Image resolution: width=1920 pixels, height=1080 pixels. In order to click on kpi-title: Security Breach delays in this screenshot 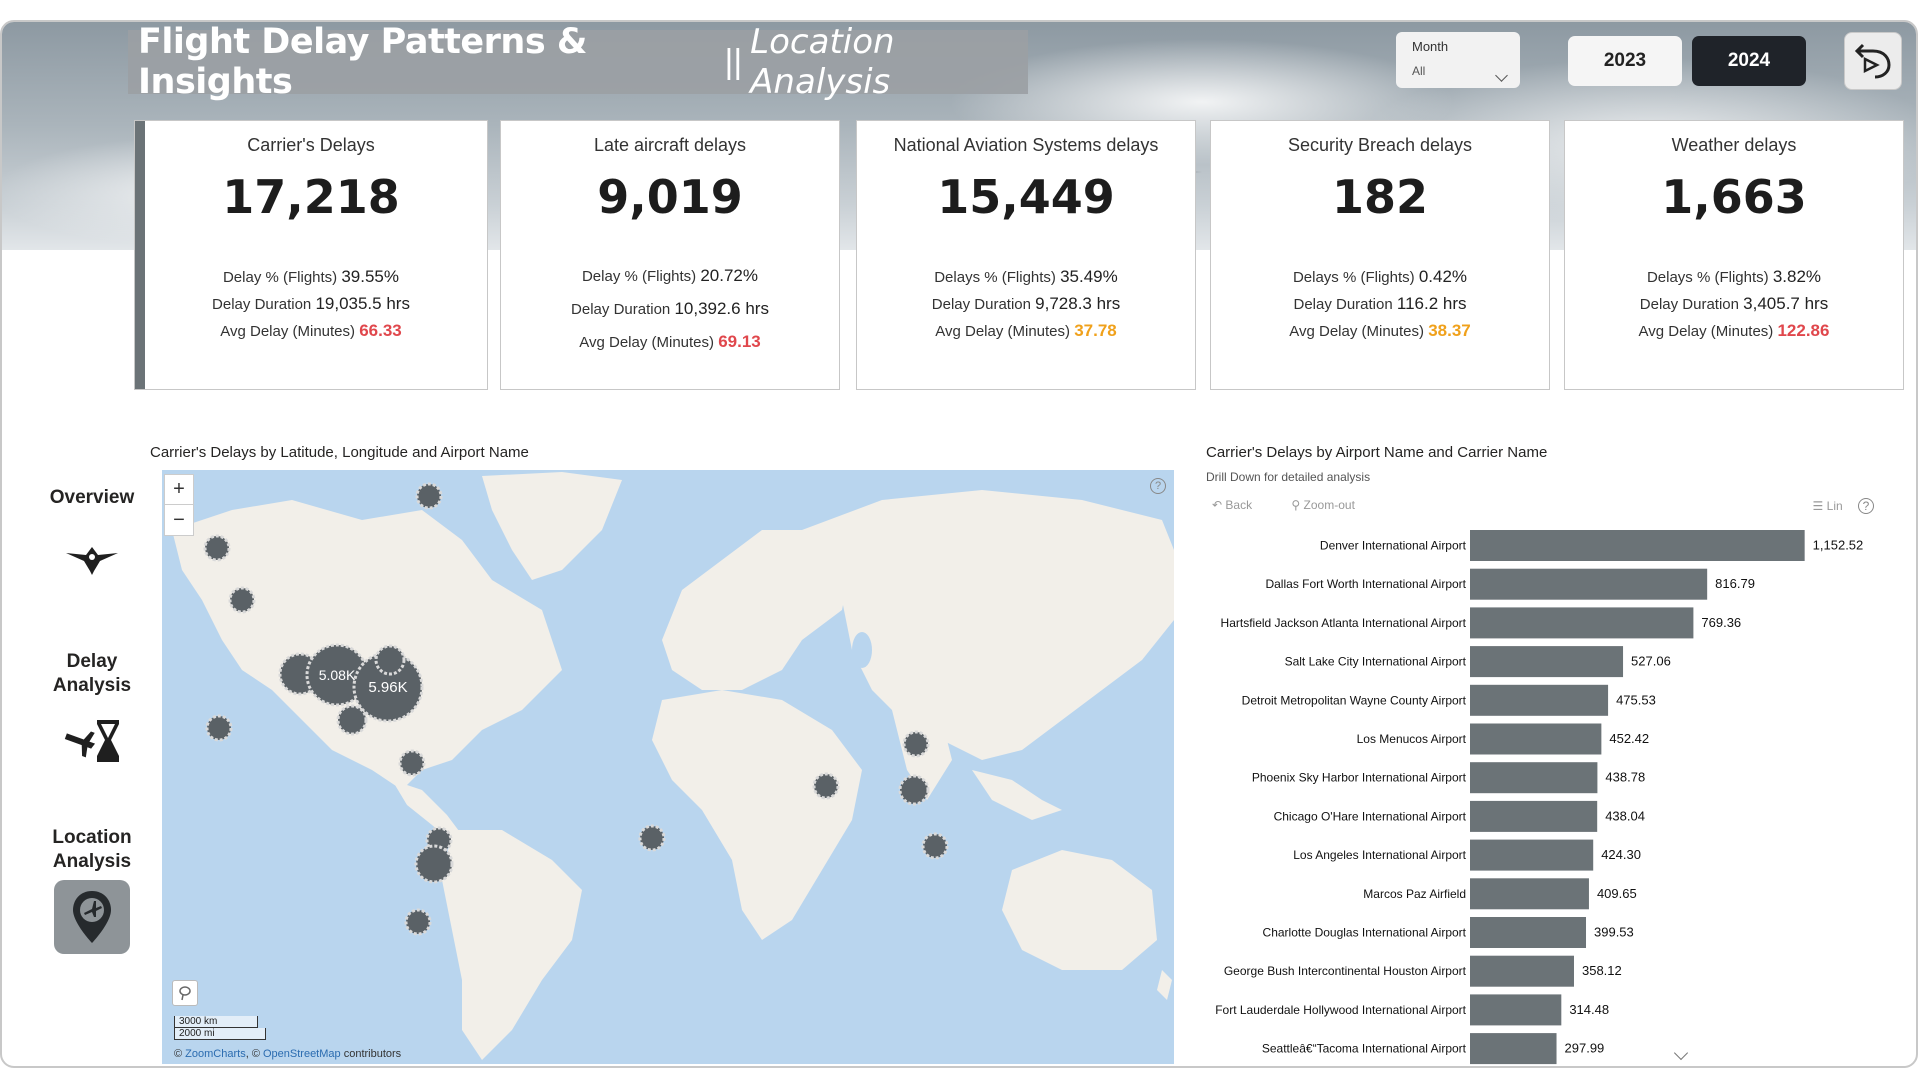, I will do `click(1380, 145)`.